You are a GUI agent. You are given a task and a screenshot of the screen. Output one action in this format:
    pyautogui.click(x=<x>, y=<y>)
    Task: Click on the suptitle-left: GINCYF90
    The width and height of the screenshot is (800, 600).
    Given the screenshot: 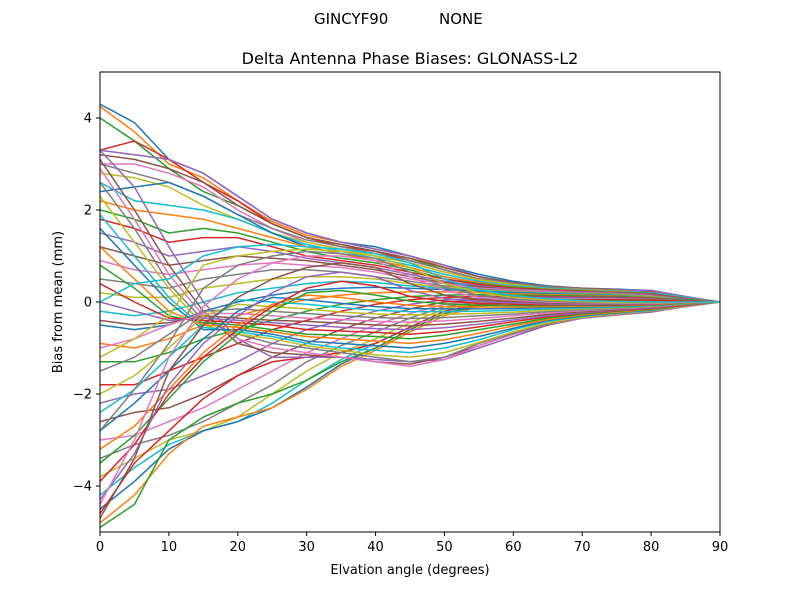 What is the action you would take?
    pyautogui.click(x=351, y=19)
    